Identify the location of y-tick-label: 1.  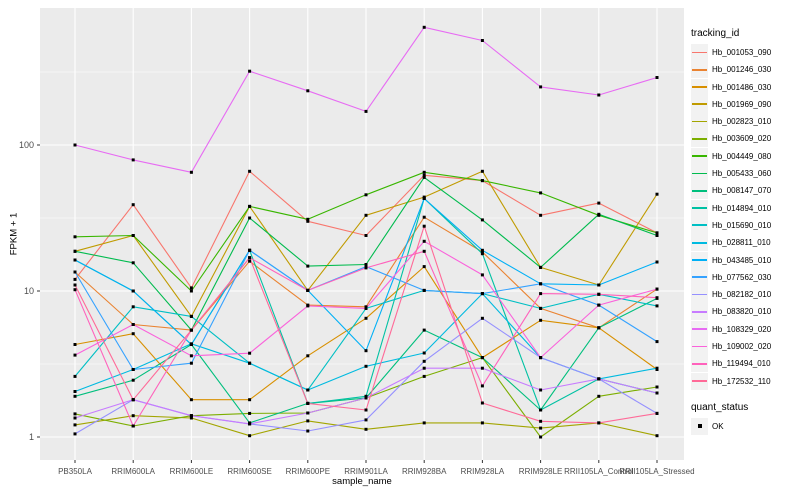
(31, 437).